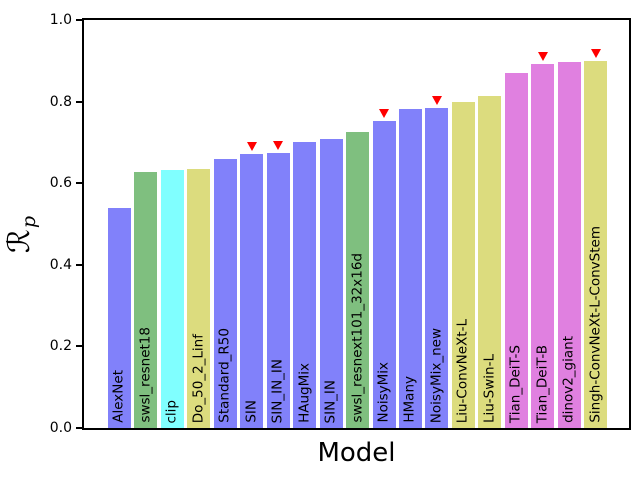 The image size is (640, 480). I want to click on bar-label: Singh-ConvNeXt-L-ConvStem, so click(595, 324).